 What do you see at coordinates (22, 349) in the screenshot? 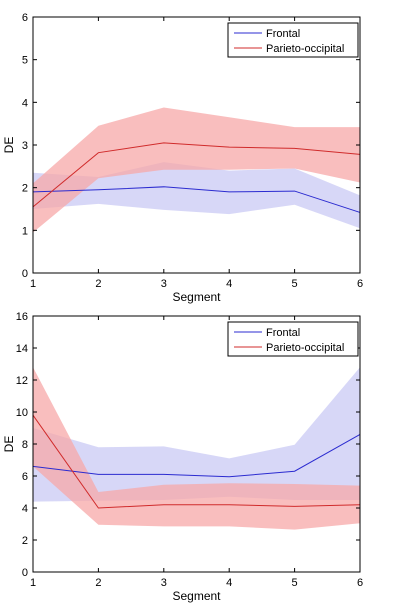
I see `y-tick-label: 14` at bounding box center [22, 349].